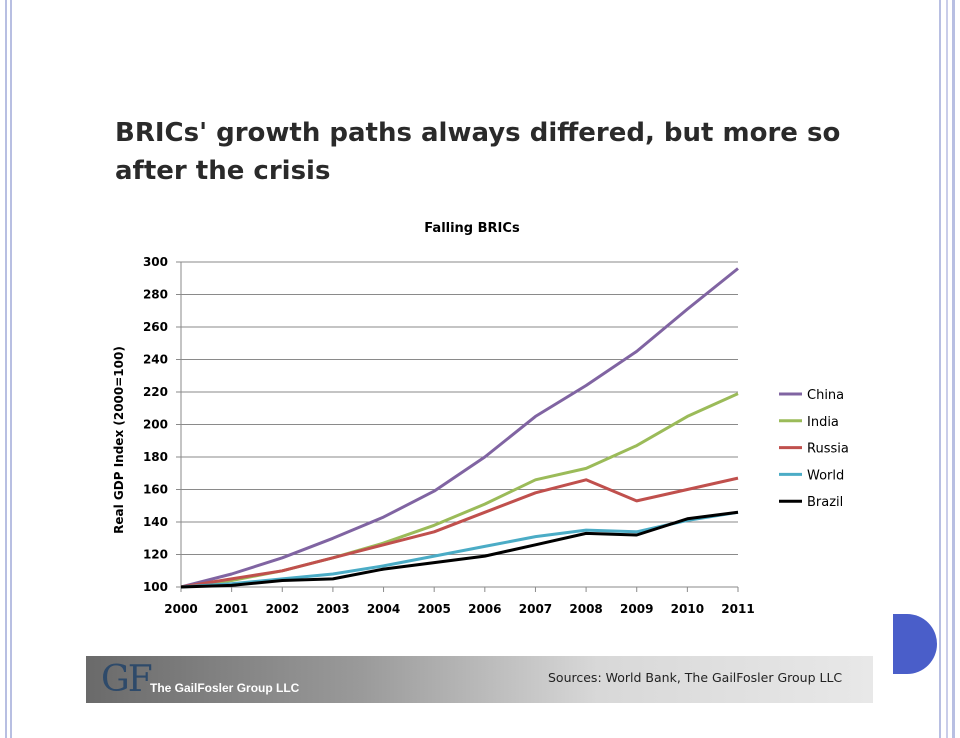 The height and width of the screenshot is (738, 960). Describe the element at coordinates (828, 449) in the screenshot. I see `legend-label-russia: Russia` at that location.